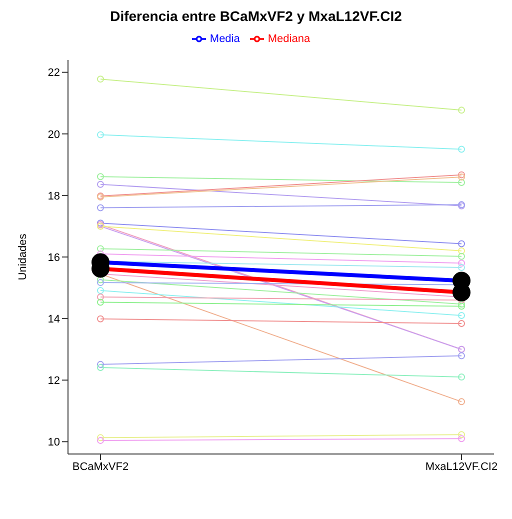  I want to click on y-tick-label: 22, so click(54, 73).